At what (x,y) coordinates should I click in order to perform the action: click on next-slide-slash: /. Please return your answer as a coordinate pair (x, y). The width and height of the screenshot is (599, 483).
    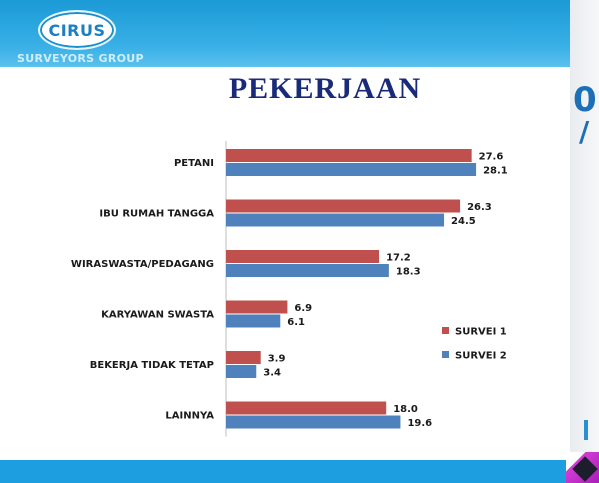
    Looking at the image, I should click on (584, 131).